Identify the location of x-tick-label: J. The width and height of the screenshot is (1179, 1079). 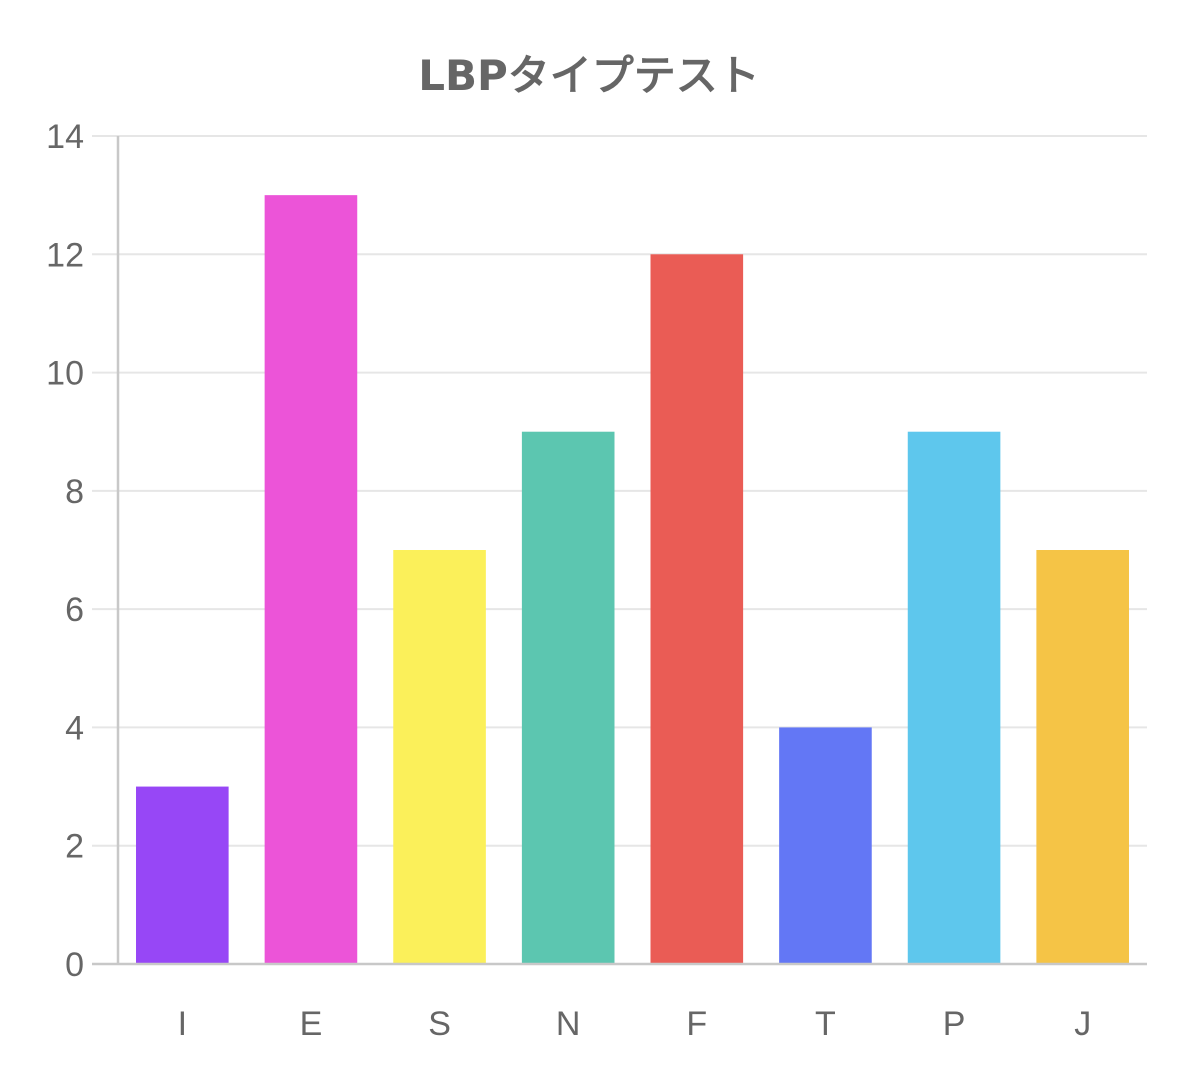
(1082, 1024).